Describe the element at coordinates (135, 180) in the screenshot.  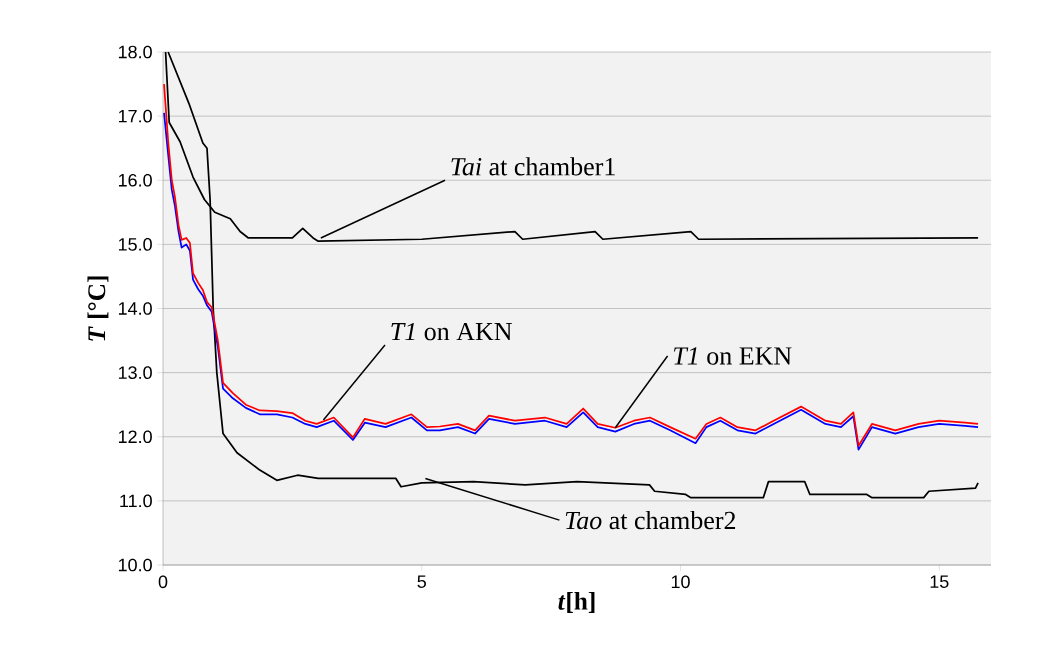
I see `y-tick-label: 16.0` at that location.